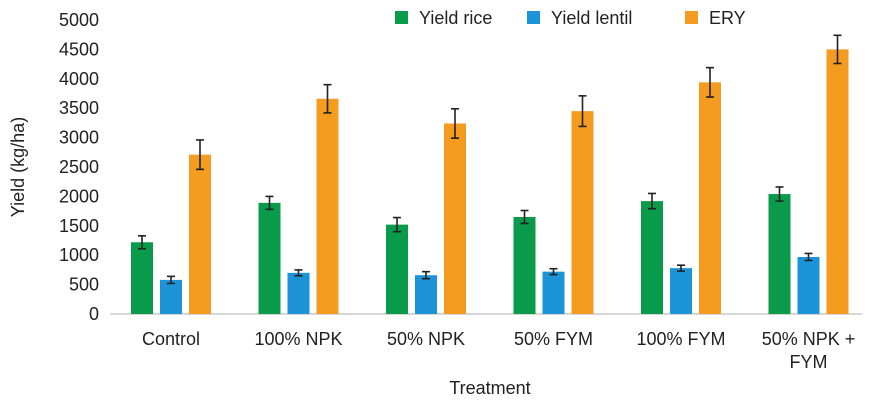 This screenshot has width=872, height=401. I want to click on y-axis-title: Yield (kg/ha), so click(18, 167).